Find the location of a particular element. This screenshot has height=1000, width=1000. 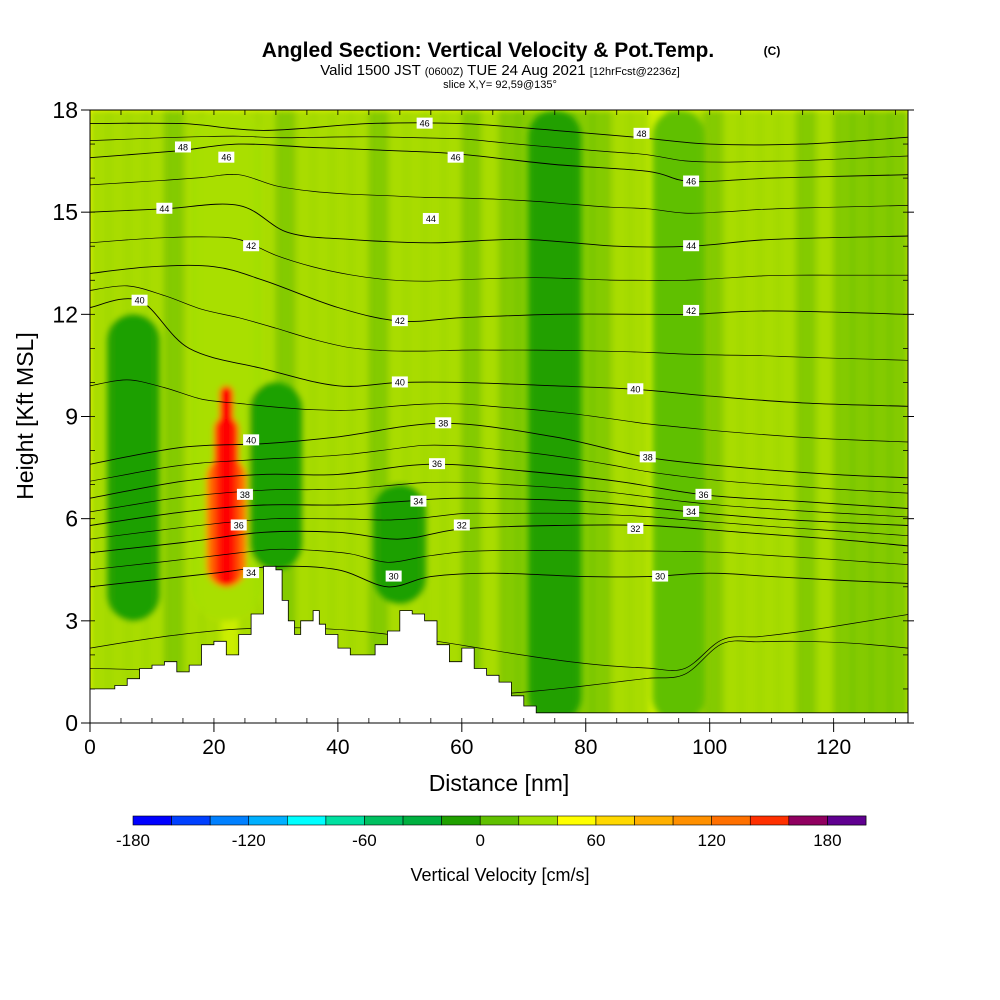

x-axis-label: Distance [nm] is located at coordinates (499, 783).